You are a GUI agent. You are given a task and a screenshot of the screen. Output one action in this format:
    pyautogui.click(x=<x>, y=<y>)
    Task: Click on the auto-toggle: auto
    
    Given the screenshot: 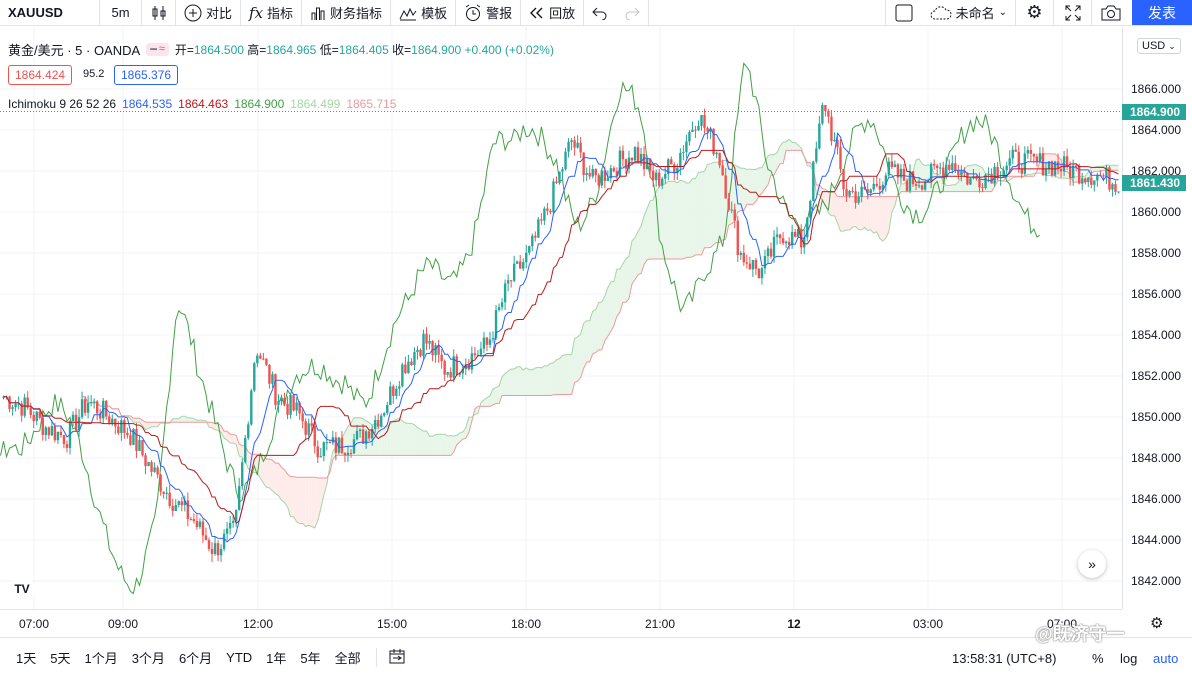 What is the action you would take?
    pyautogui.click(x=1166, y=658)
    